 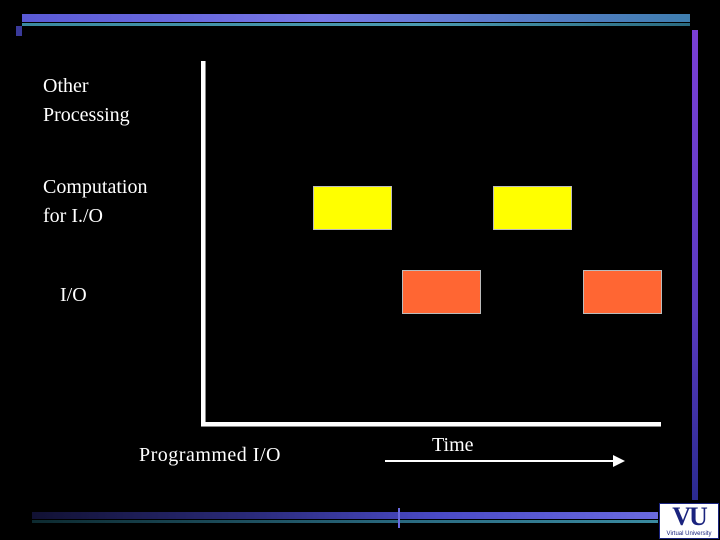 I want to click on label-computation-line-1: Computation, so click(x=95, y=187).